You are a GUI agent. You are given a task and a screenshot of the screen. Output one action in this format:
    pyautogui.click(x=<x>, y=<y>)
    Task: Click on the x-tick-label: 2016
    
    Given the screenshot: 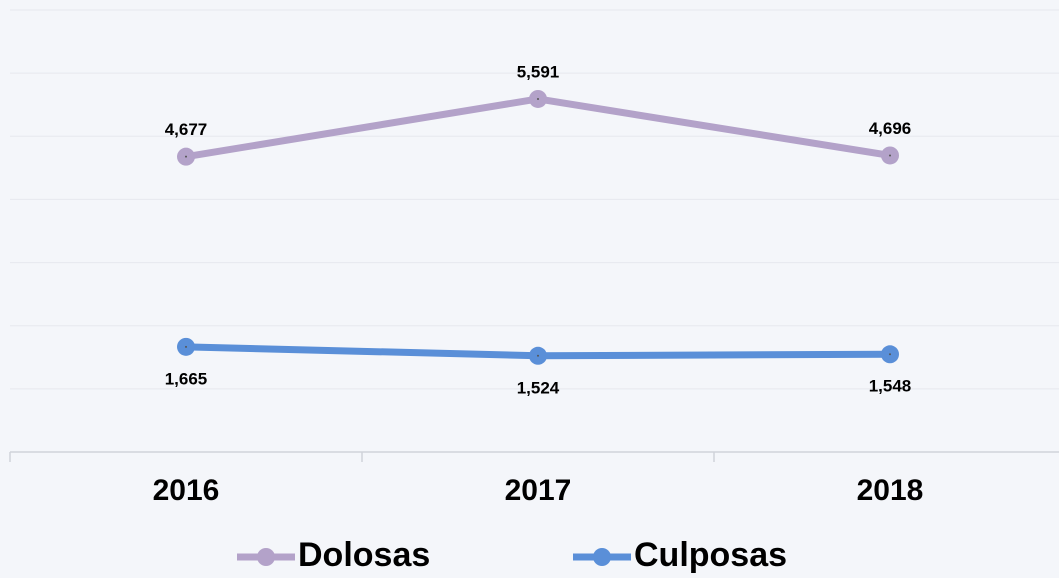 What is the action you would take?
    pyautogui.click(x=186, y=490)
    